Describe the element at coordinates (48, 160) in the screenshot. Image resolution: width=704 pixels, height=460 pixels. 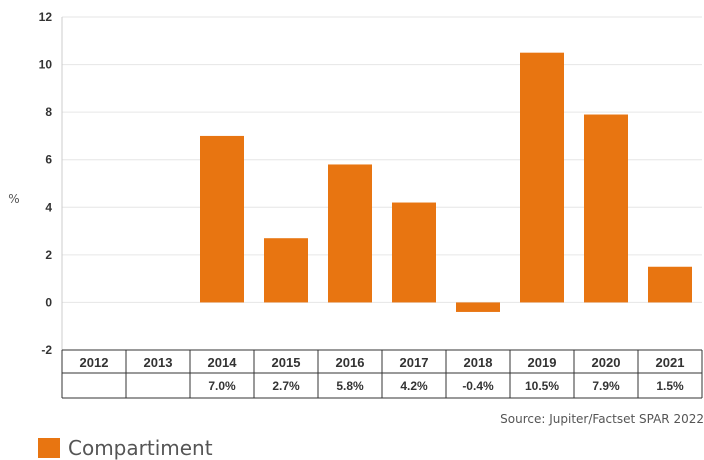
I see `y-tick-label: 6` at that location.